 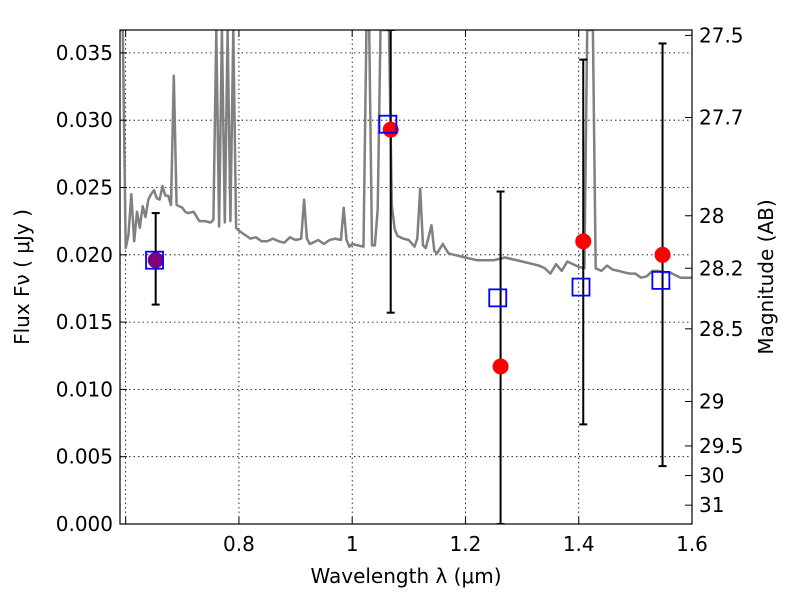 I want to click on y2-tick-label: 30, so click(x=711, y=476).